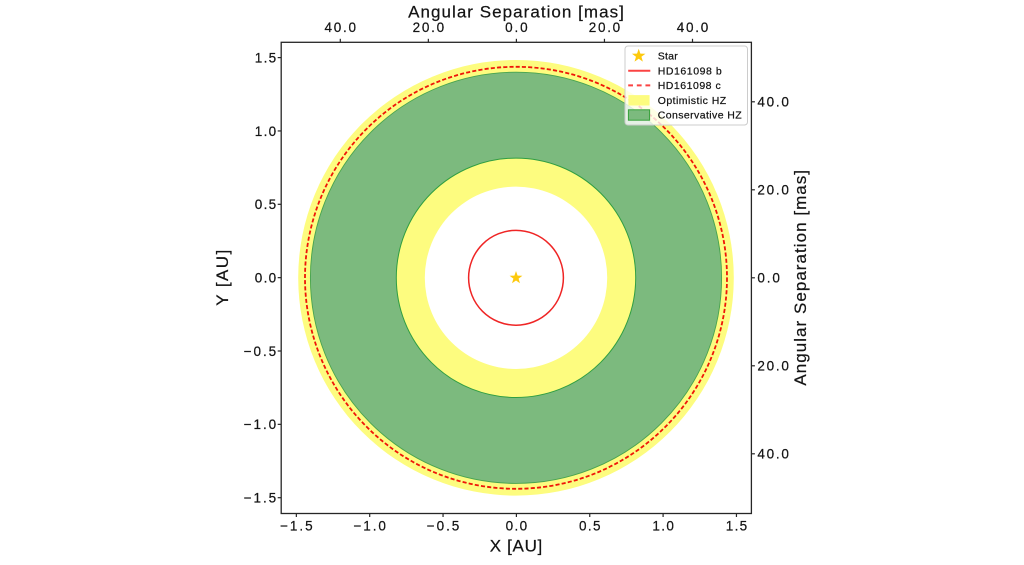 The width and height of the screenshot is (1024, 565). What do you see at coordinates (689, 86) in the screenshot?
I see `svg-text: HD161098 c` at bounding box center [689, 86].